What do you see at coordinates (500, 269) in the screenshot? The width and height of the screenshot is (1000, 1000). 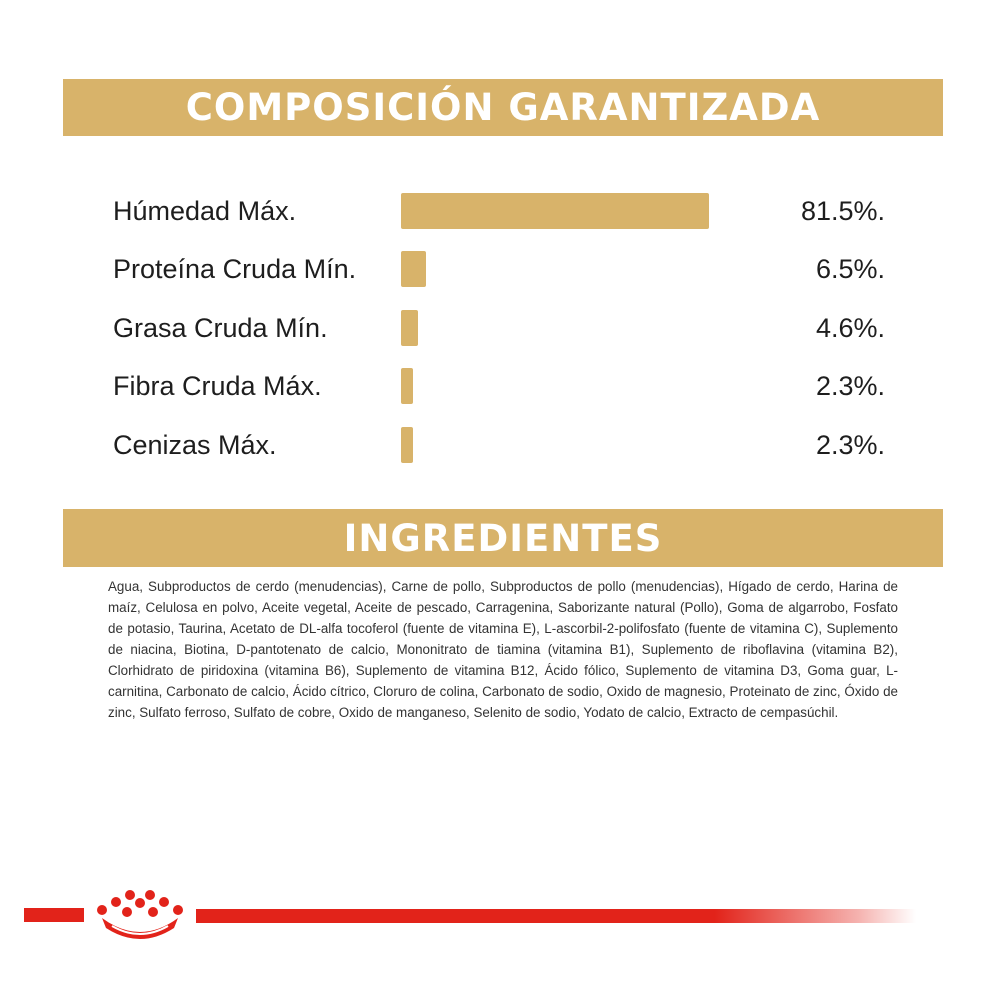 I see `composition-row-protein: Proteína Cruda Mín. 6.5%.` at bounding box center [500, 269].